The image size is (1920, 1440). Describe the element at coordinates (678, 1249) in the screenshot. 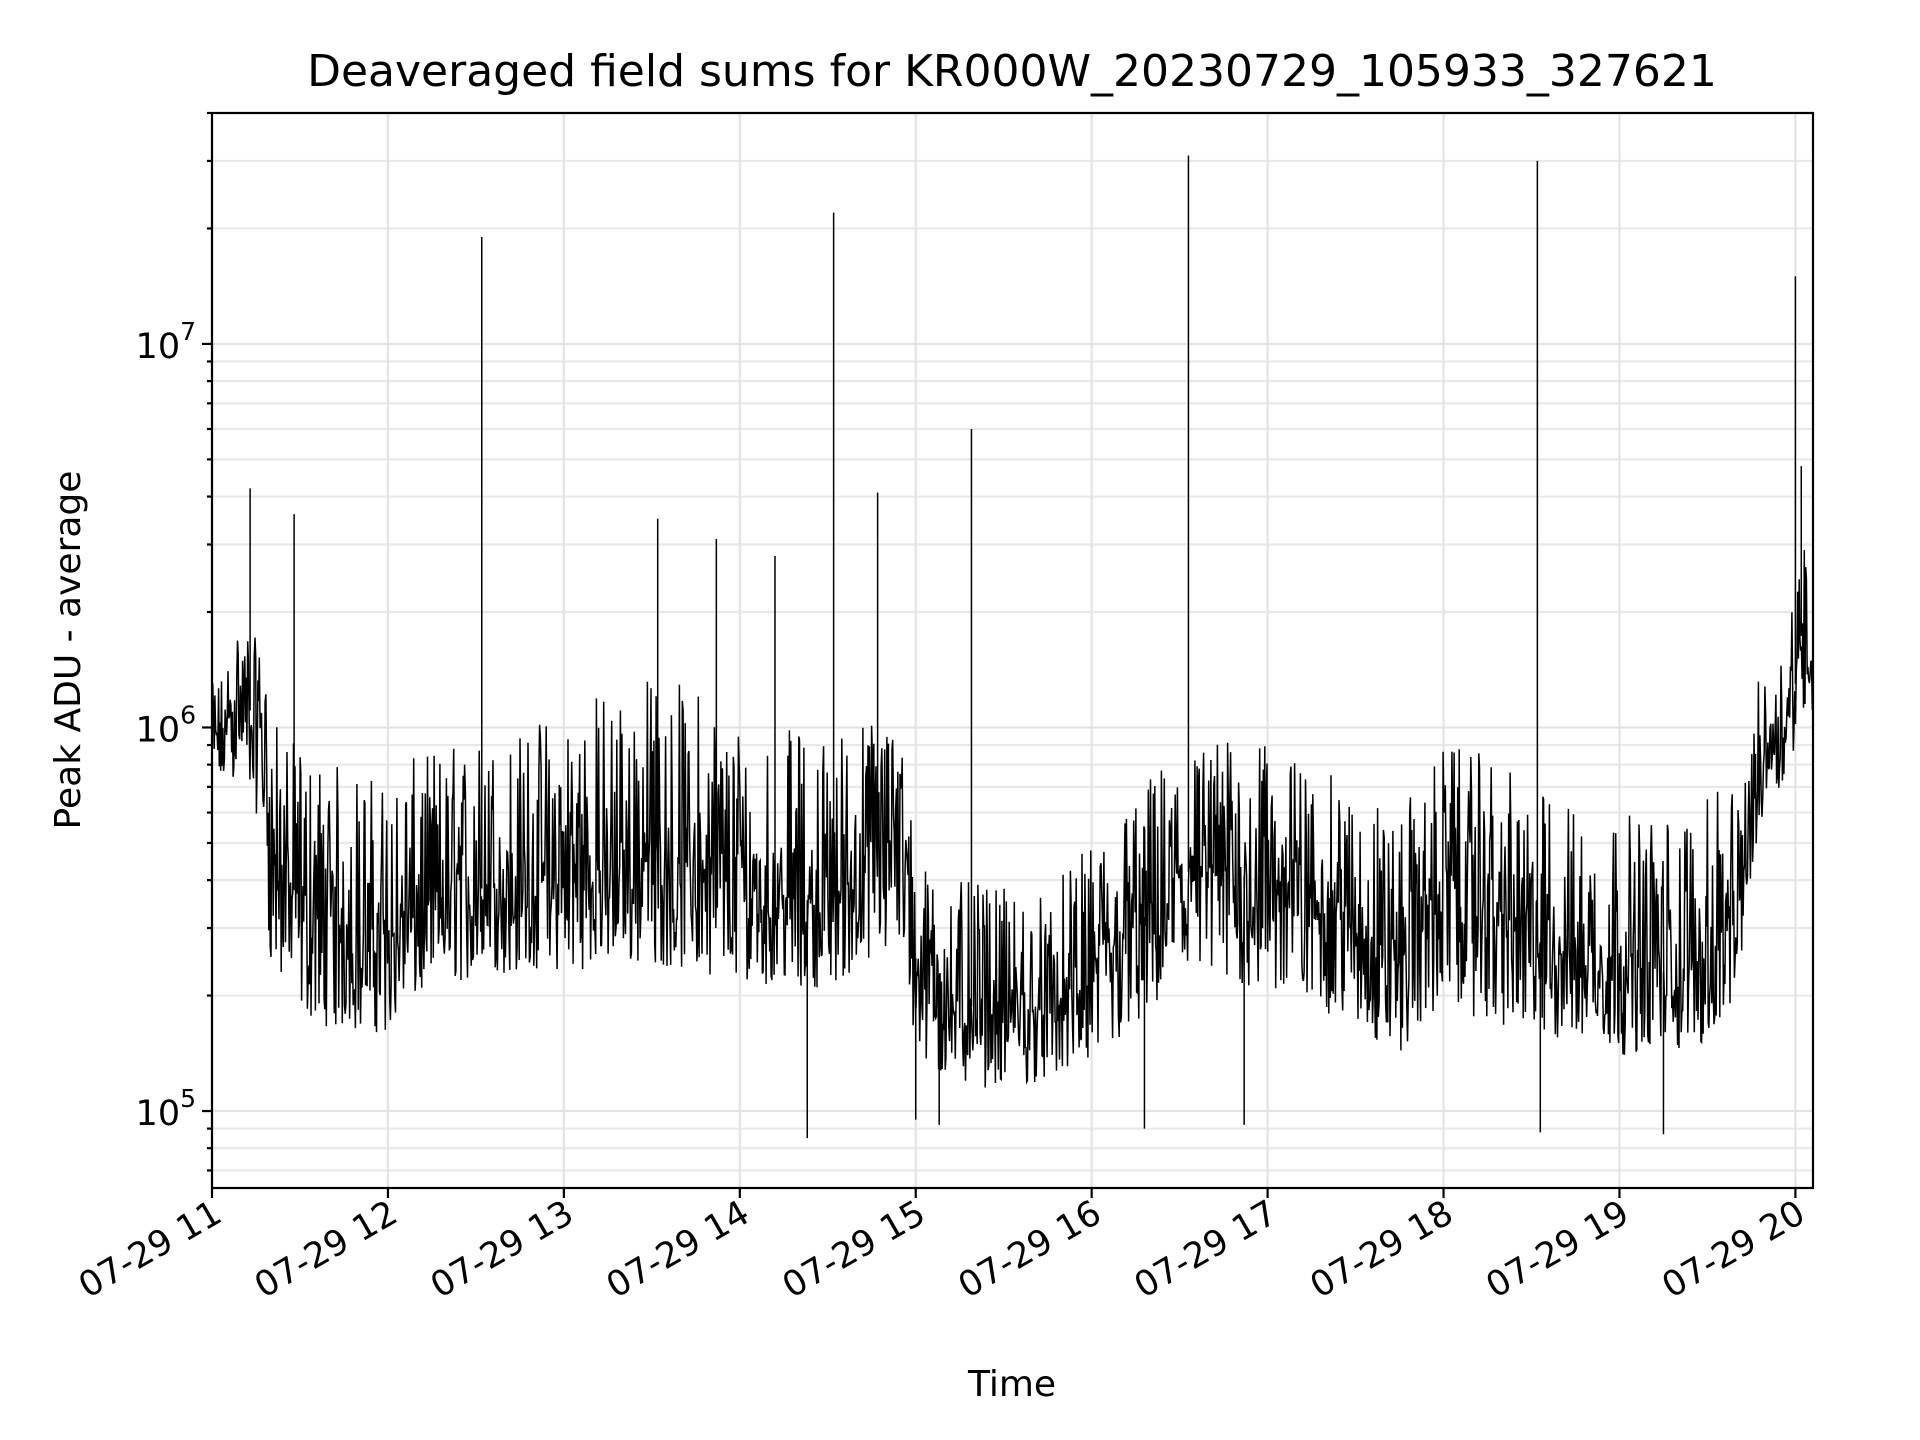

I see `x-tick-label: 07-29 14` at that location.